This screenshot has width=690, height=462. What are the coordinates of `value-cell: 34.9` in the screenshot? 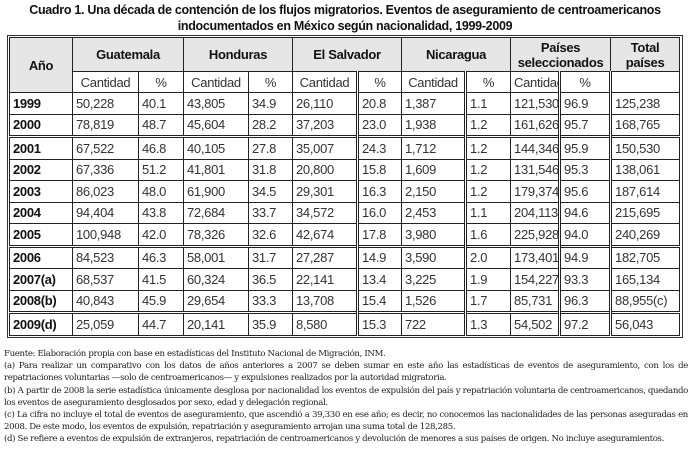 It's located at (270, 103).